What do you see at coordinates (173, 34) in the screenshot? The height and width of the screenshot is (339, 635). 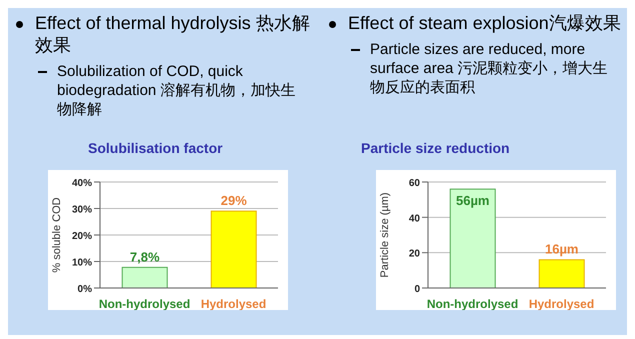 I see `text: Effect of thermal hydrolysis 热水解效果` at bounding box center [173, 34].